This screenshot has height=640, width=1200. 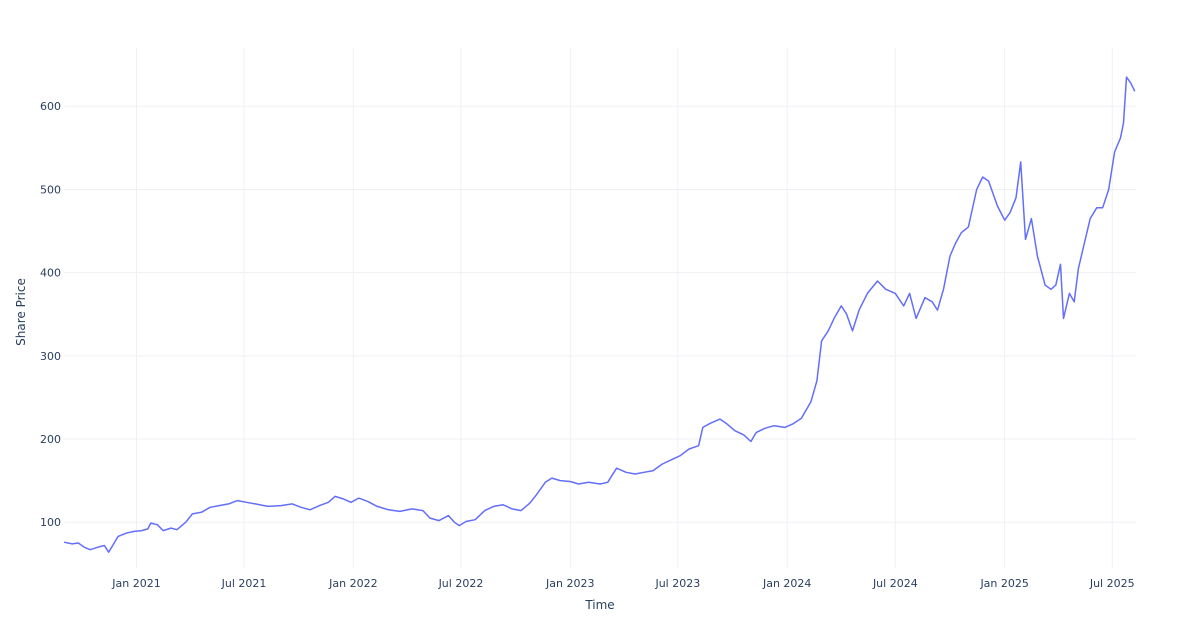 What do you see at coordinates (50, 522) in the screenshot?
I see `y-tick-label: 100` at bounding box center [50, 522].